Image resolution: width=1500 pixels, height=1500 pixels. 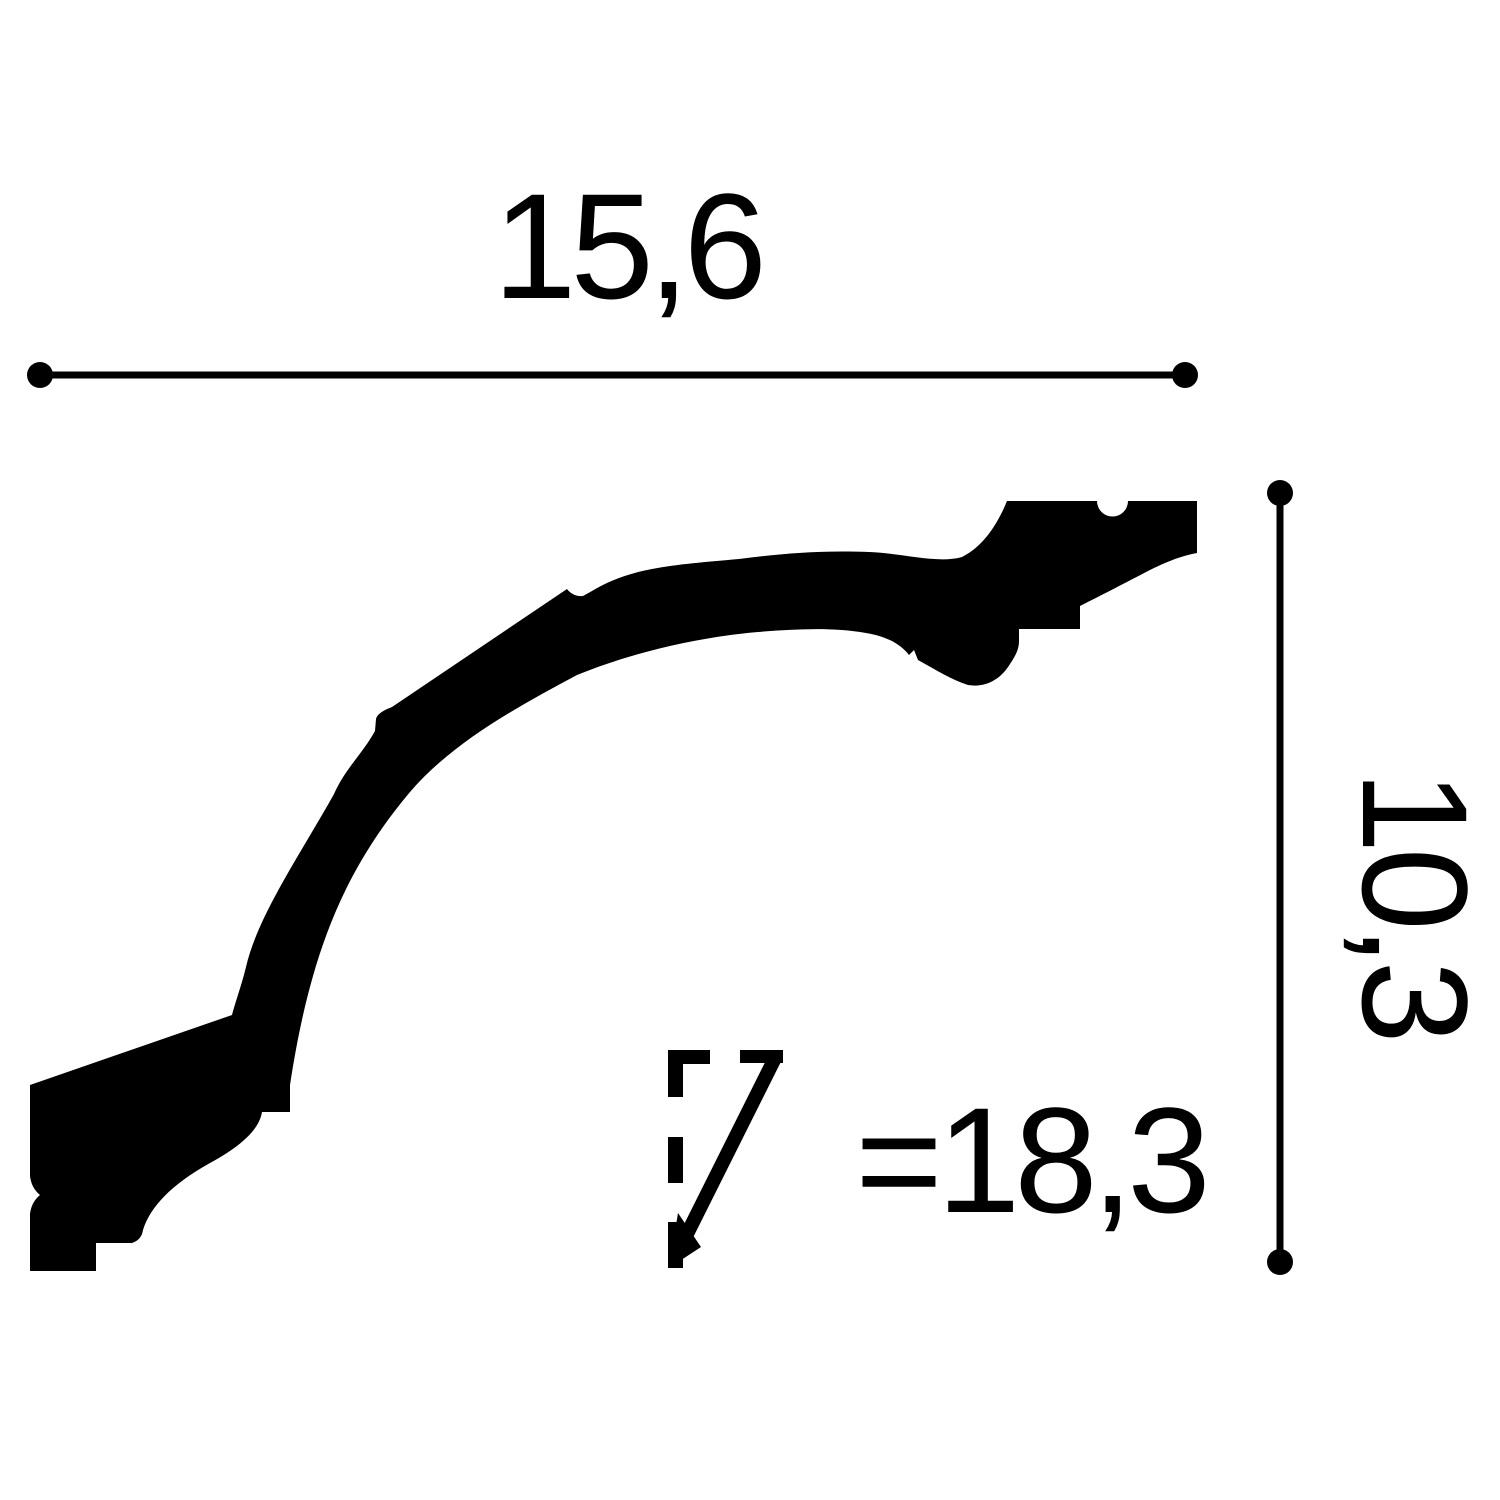 I want to click on slope-symbol-arrowhead, so click(x=685, y=1240).